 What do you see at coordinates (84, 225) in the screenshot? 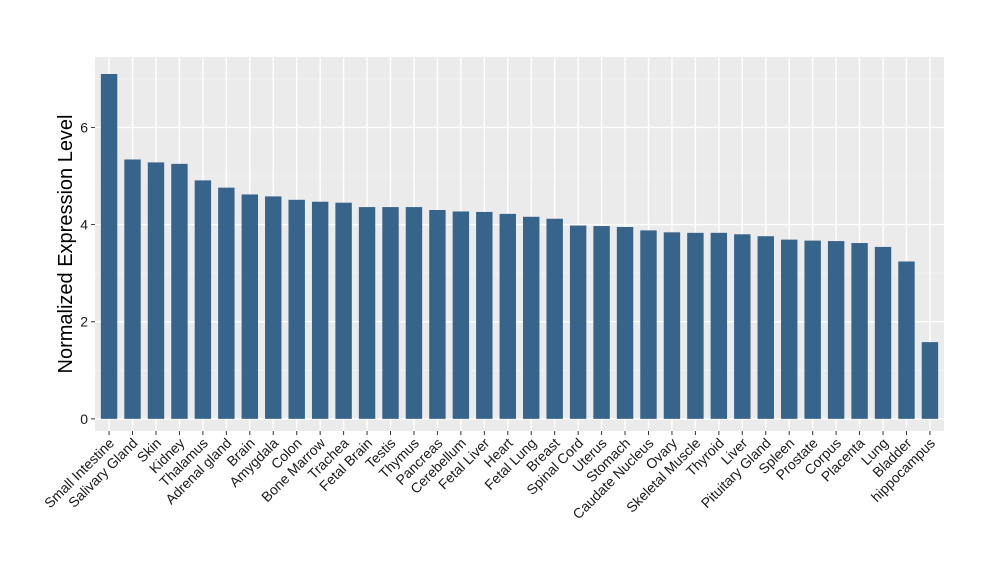
I see `y-tick-label: 4` at bounding box center [84, 225].